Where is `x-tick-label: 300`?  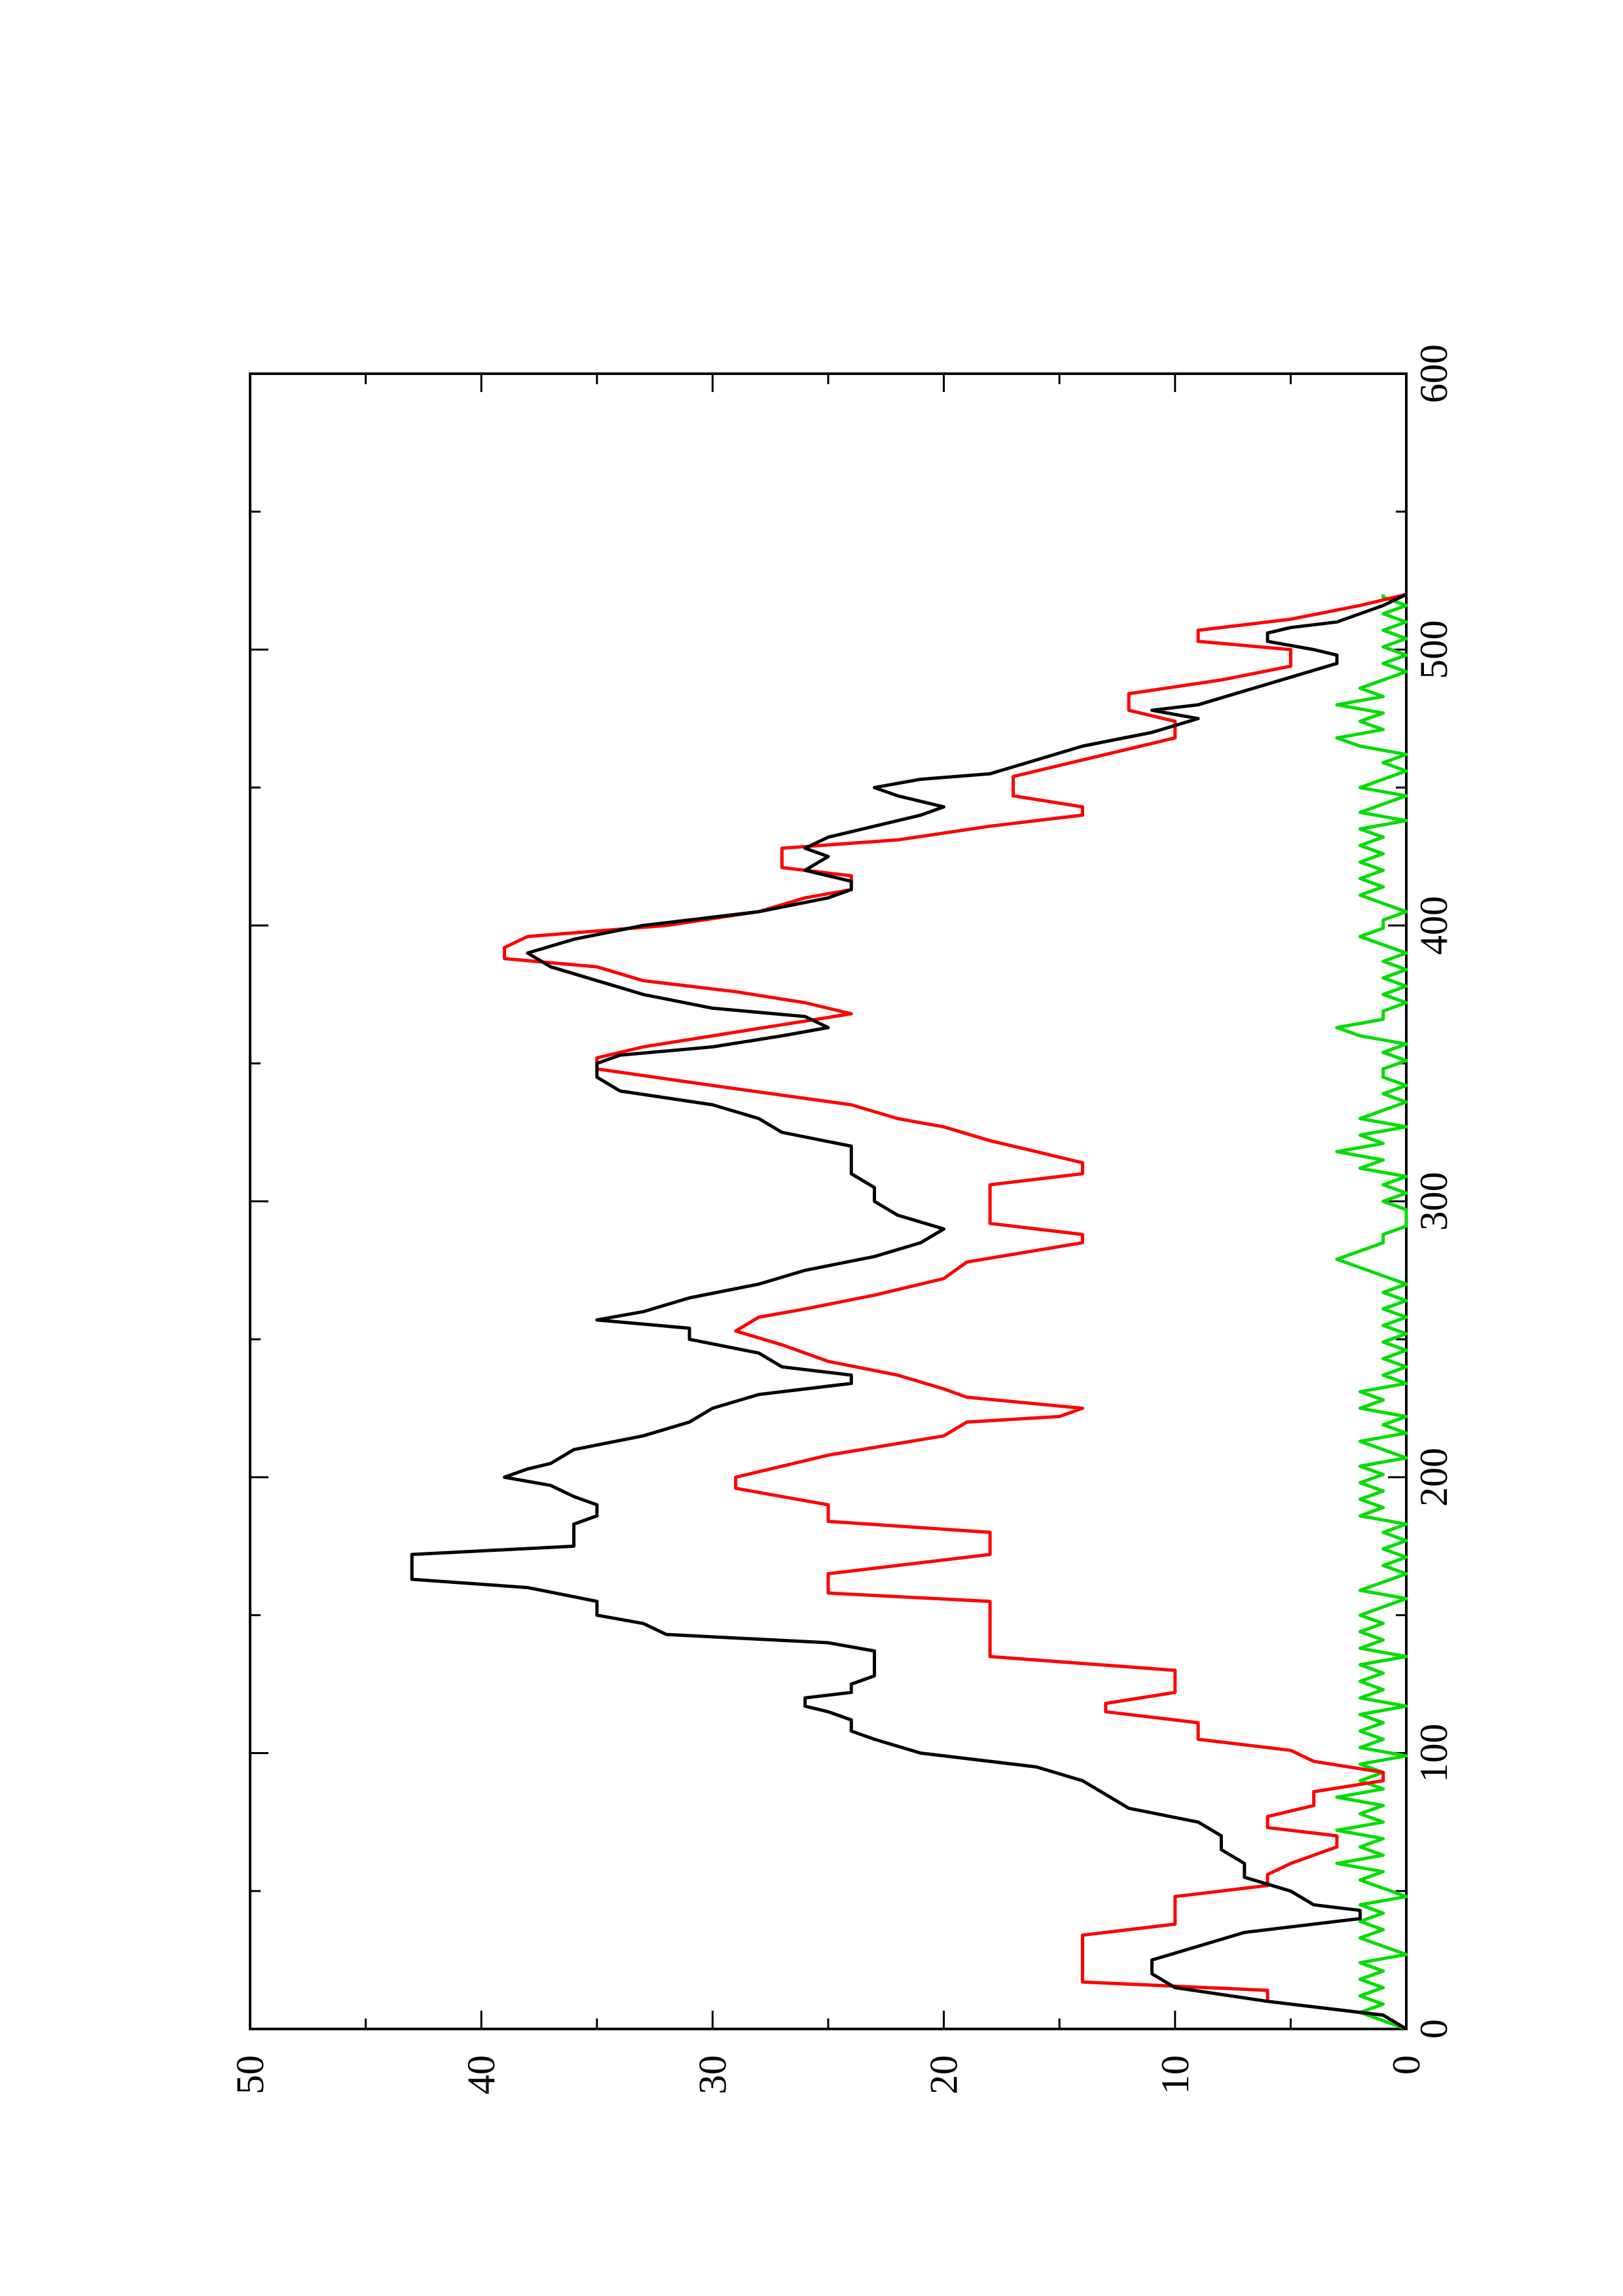 x-tick-label: 300 is located at coordinates (1433, 1201).